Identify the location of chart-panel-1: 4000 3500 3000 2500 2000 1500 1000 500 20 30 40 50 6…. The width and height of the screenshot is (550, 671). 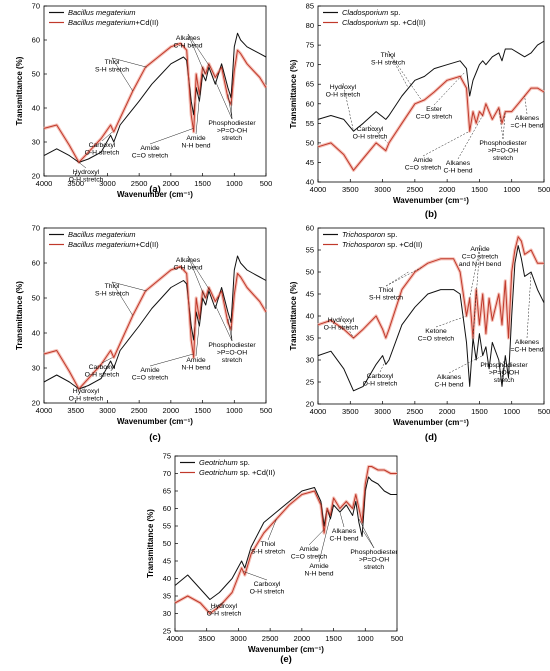
(143, 101).